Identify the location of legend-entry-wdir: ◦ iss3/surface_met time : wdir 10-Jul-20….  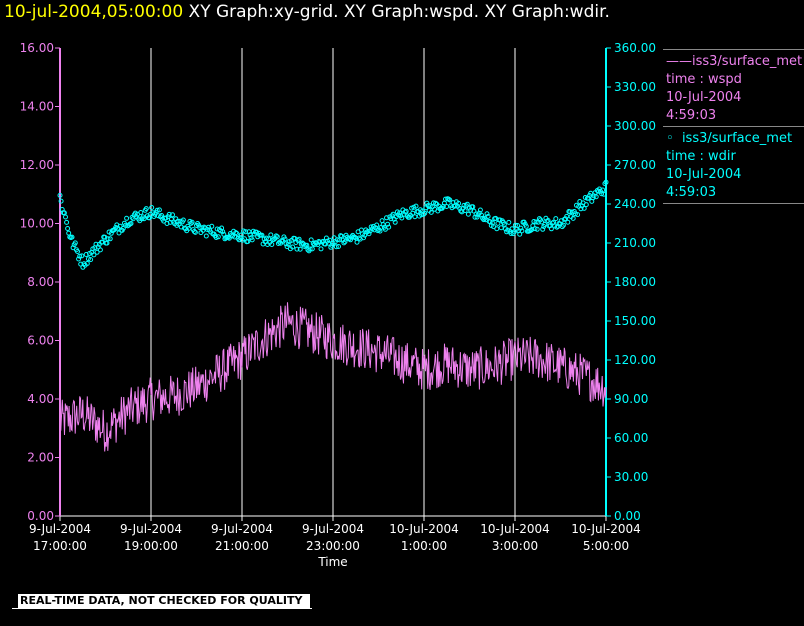
(733, 166).